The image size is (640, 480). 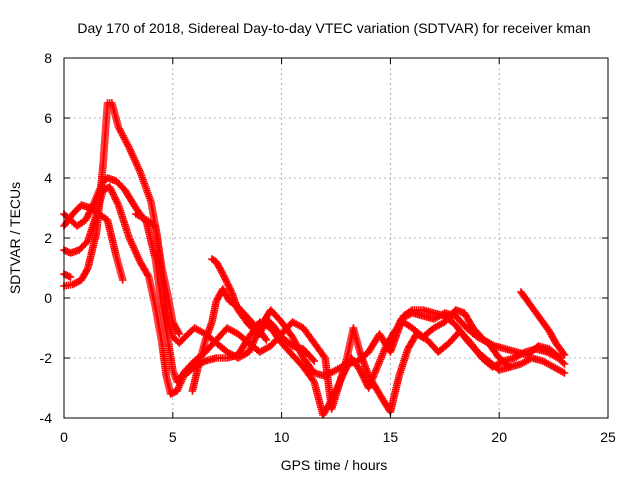 What do you see at coordinates (173, 437) in the screenshot?
I see `x-tick-label: 5` at bounding box center [173, 437].